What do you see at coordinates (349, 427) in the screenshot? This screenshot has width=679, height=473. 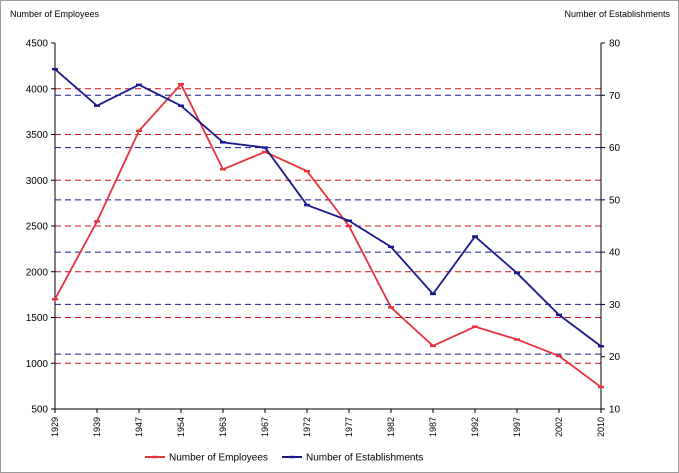 I see `x-tick-label: 1977` at bounding box center [349, 427].